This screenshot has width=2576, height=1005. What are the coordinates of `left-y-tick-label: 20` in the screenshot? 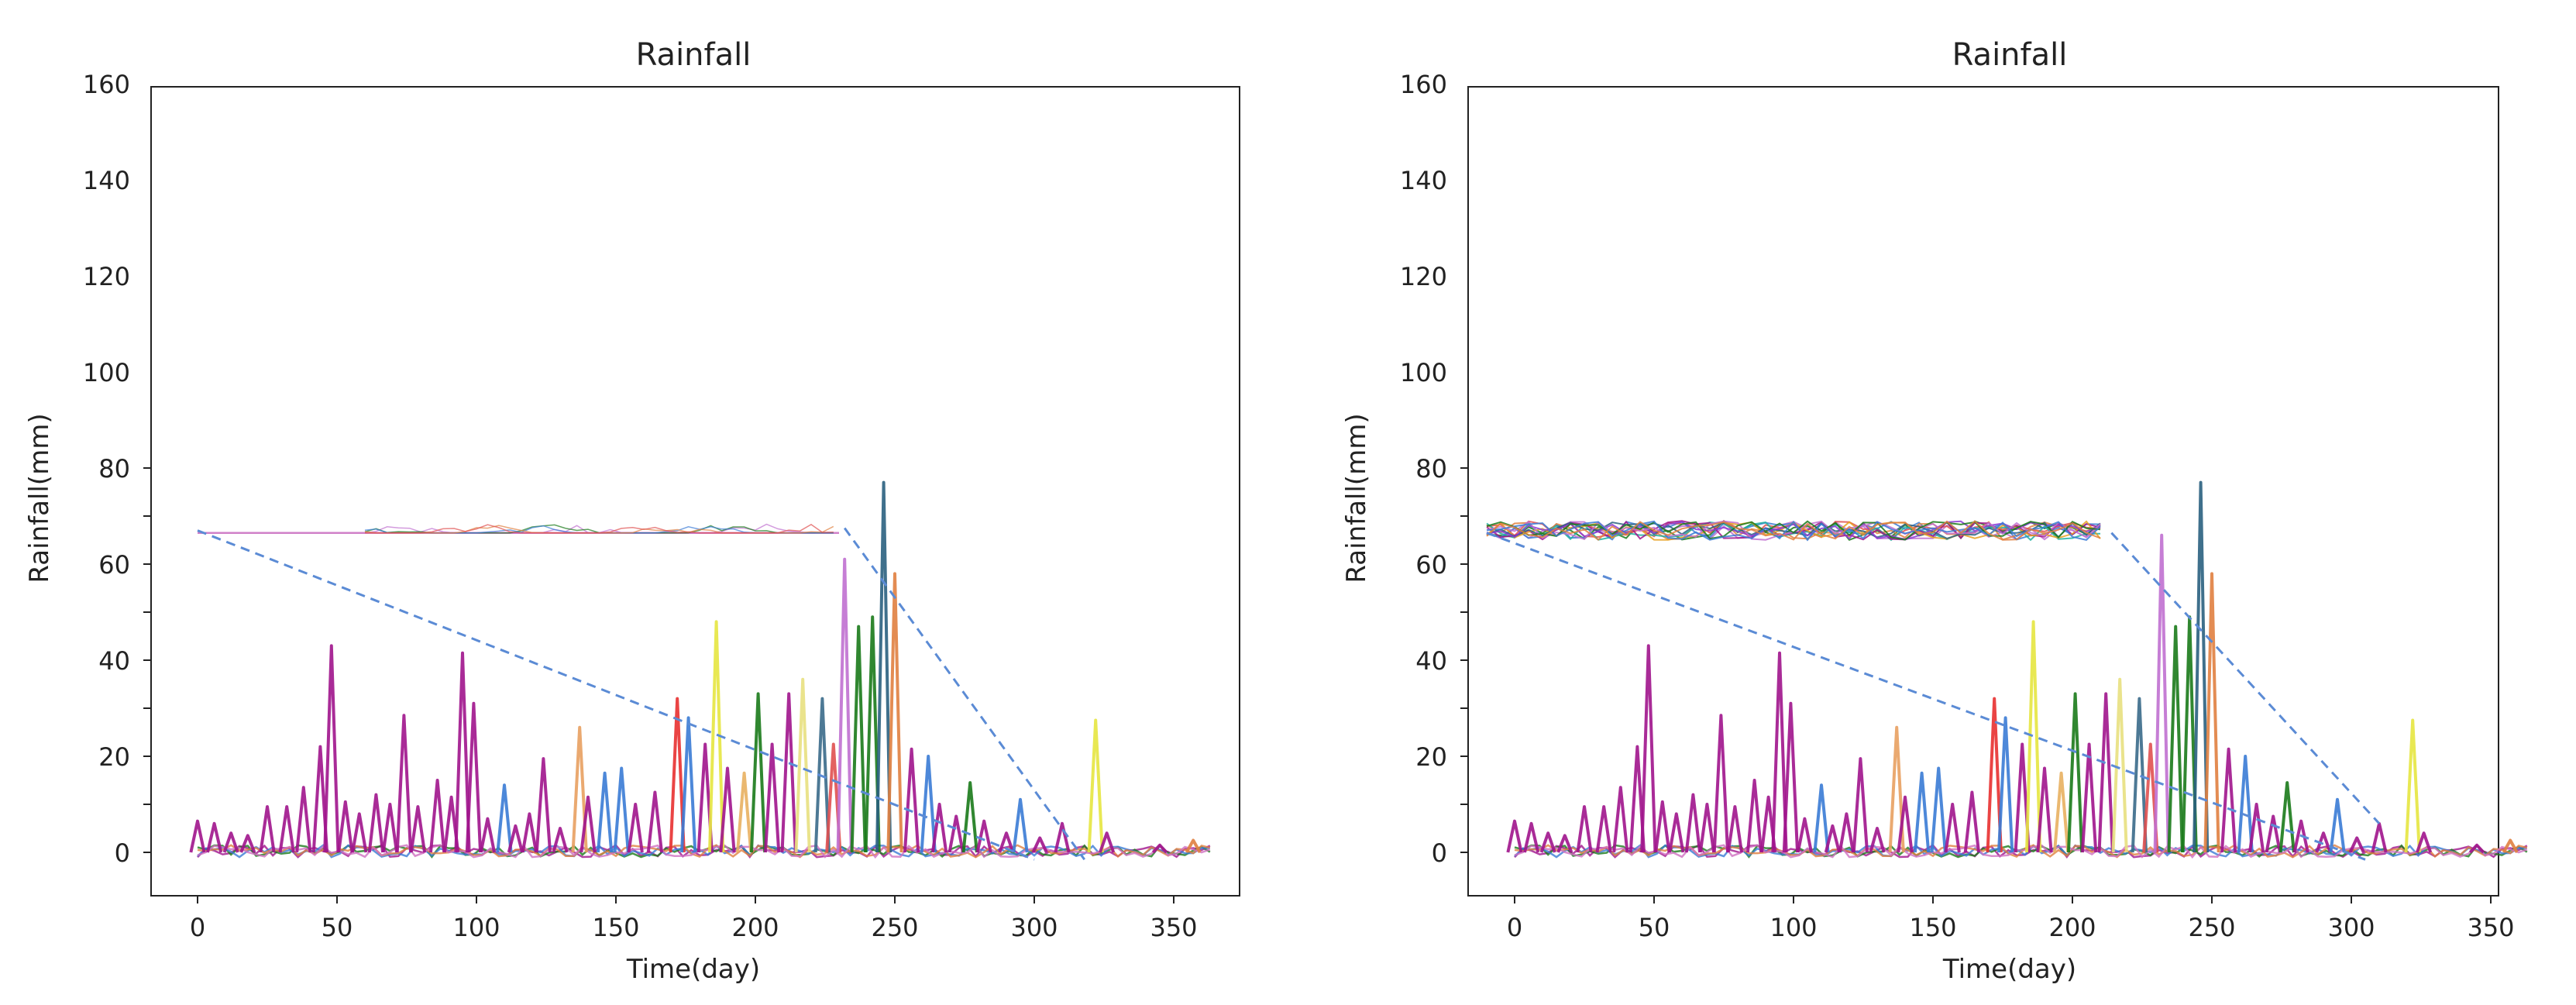 It's located at (114, 757).